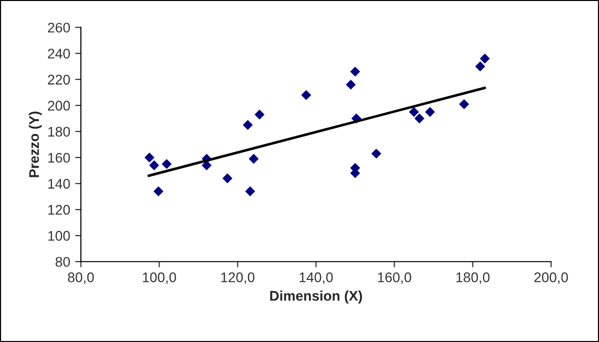 This screenshot has height=342, width=599. What do you see at coordinates (59, 157) in the screenshot?
I see `y-tick-label: 160` at bounding box center [59, 157].